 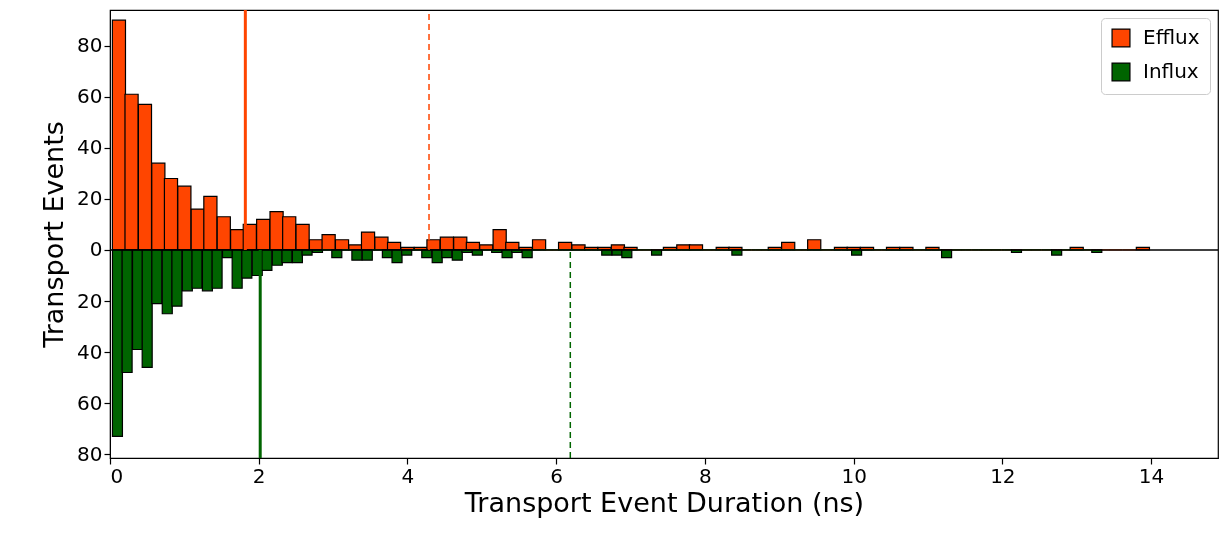 What do you see at coordinates (259, 475) in the screenshot?
I see `x-tick-label: 2` at bounding box center [259, 475].